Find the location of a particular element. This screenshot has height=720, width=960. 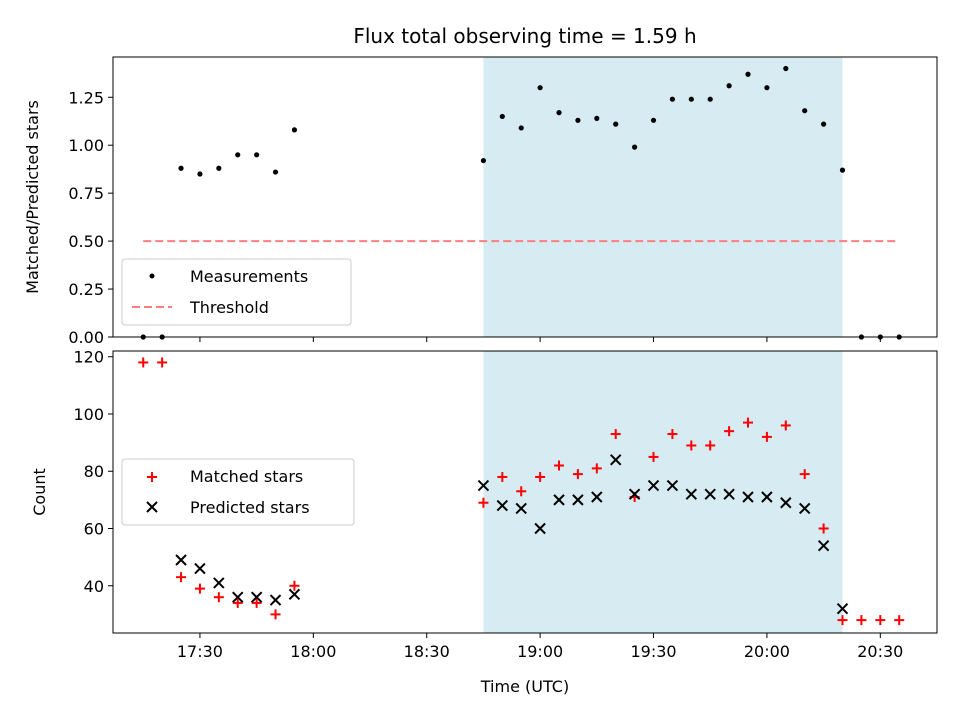

top-y-tick-label: 0.50 is located at coordinates (86, 241).